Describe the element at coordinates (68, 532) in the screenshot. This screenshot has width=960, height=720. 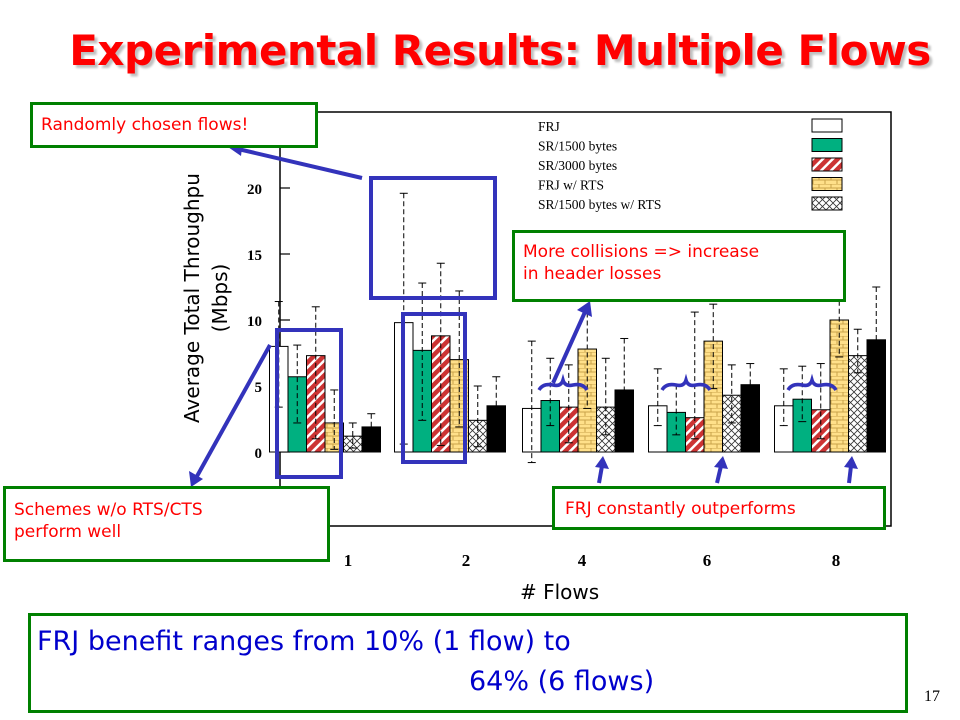
I see `callout-schemes-line2: perform well` at that location.